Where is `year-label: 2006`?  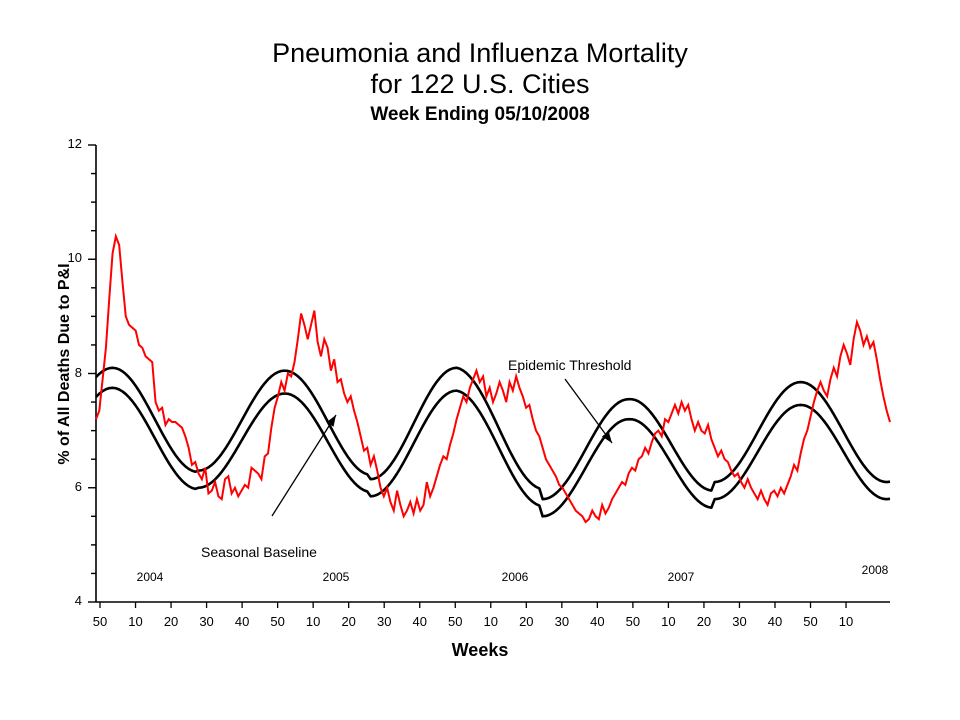
year-label: 2006 is located at coordinates (515, 577).